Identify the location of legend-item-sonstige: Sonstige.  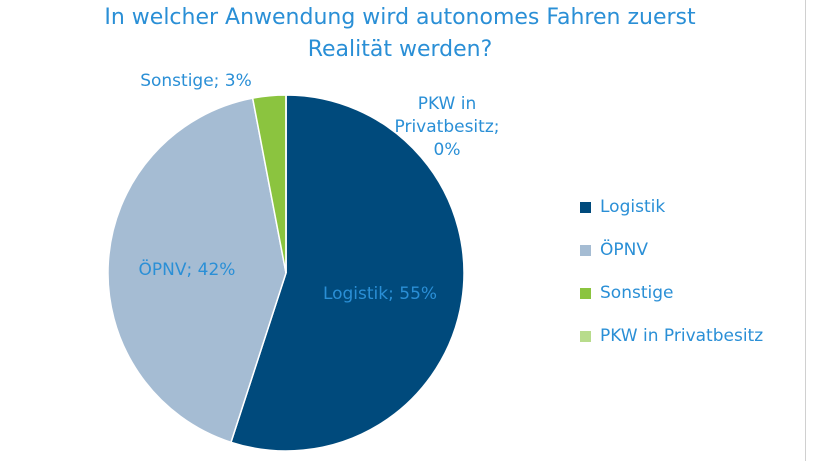
(671, 293).